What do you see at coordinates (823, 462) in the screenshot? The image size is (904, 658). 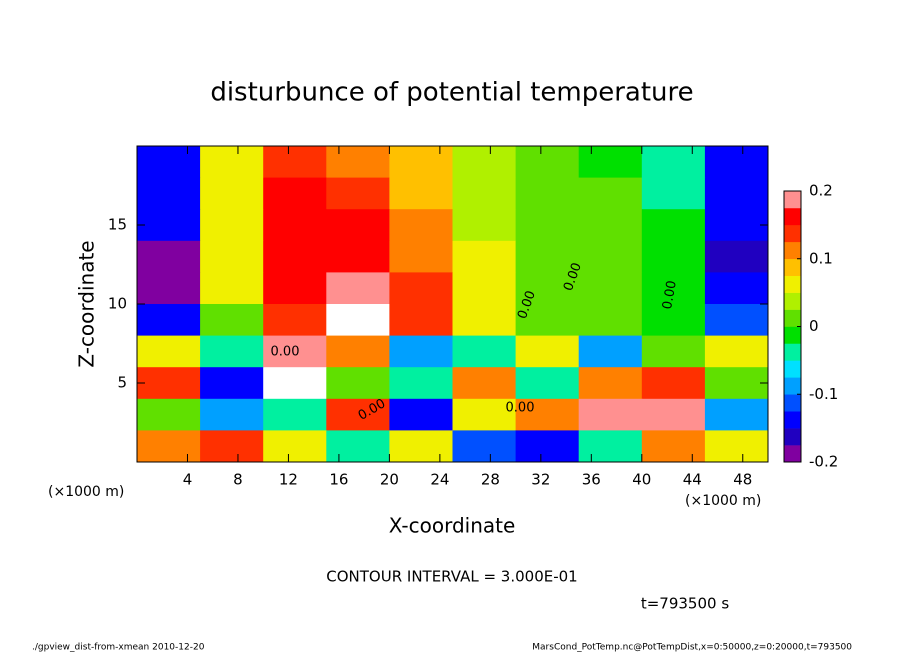 I see `colorbar-tick-label: -0.2` at bounding box center [823, 462].